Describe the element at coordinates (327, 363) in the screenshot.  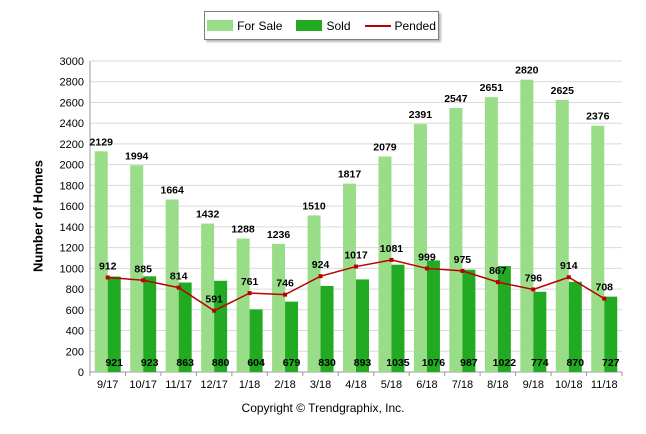
I see `data-label-sold: 830` at that location.